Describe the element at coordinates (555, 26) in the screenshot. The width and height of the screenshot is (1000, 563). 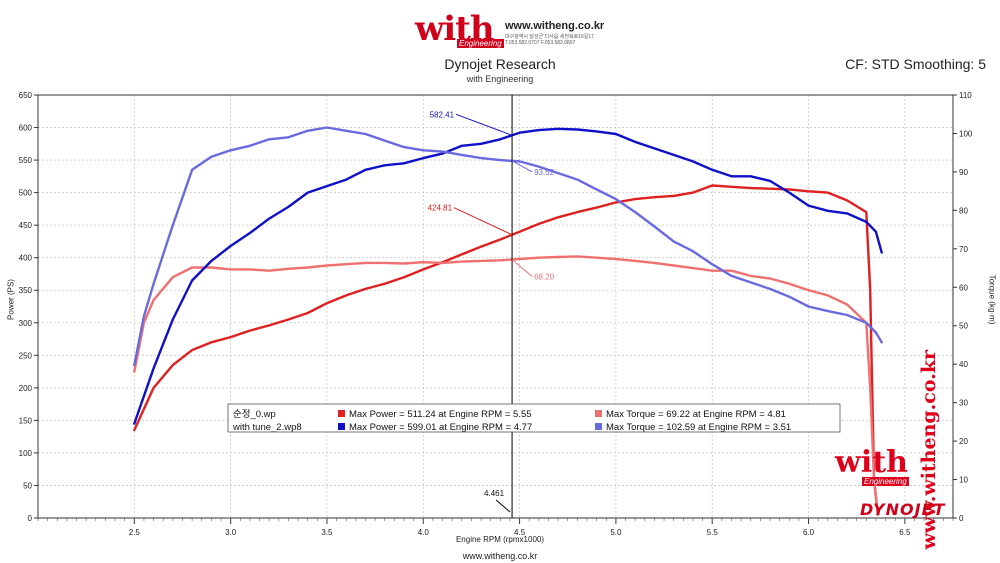
I see `header-url: www.witheng.co.kr` at that location.